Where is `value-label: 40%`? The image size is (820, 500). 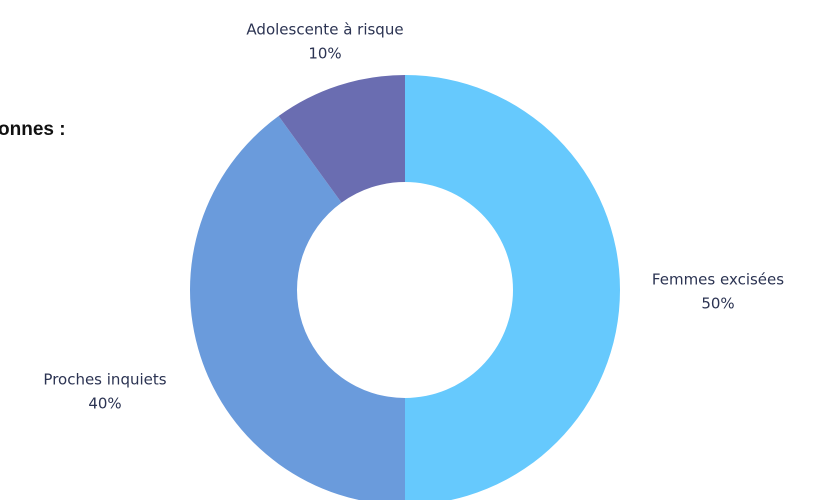
value-label: 40% is located at coordinates (104, 404).